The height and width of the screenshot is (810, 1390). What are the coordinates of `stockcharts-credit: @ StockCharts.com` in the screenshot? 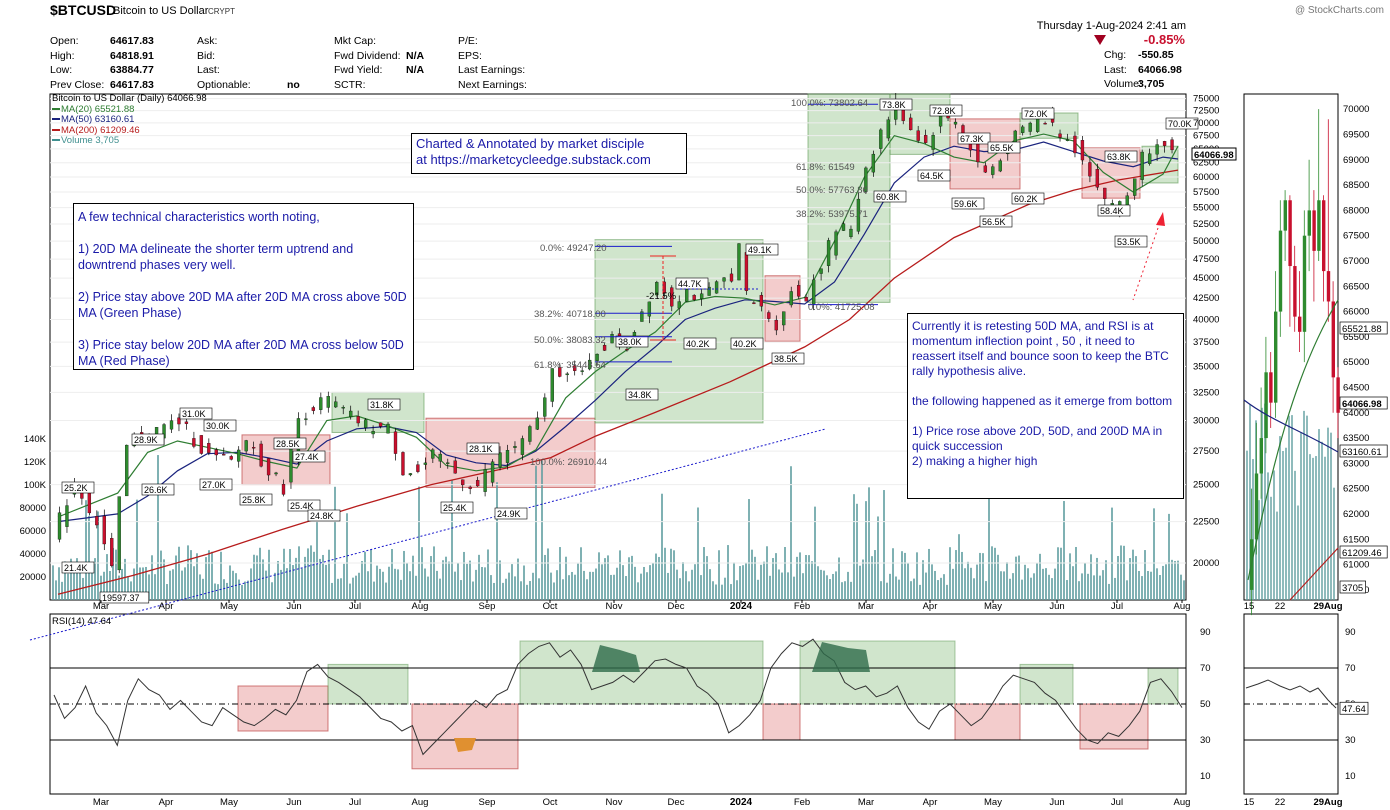 It's located at (1339, 10).